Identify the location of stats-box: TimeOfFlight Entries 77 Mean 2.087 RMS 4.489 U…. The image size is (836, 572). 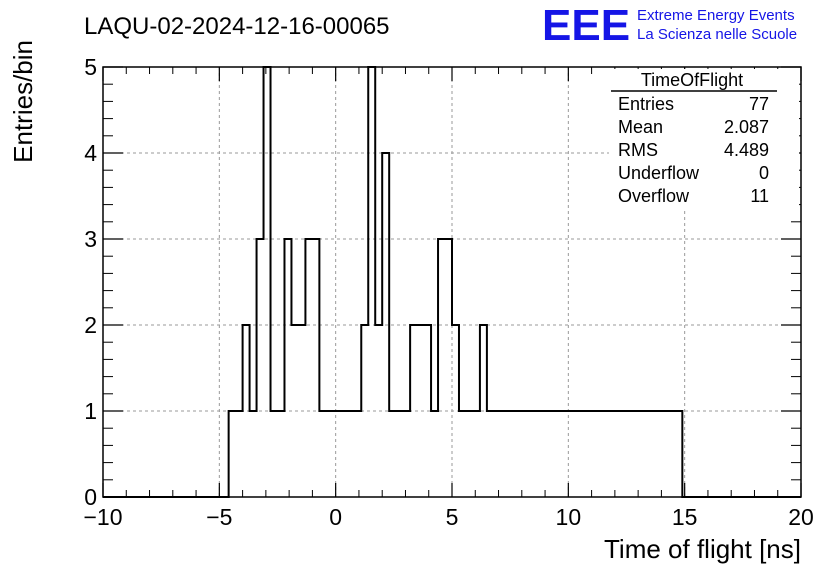
(704, 139).